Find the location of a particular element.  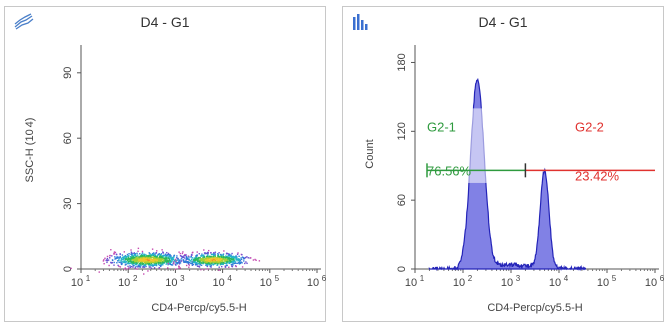

dot-plot-icon is located at coordinates (24, 22).